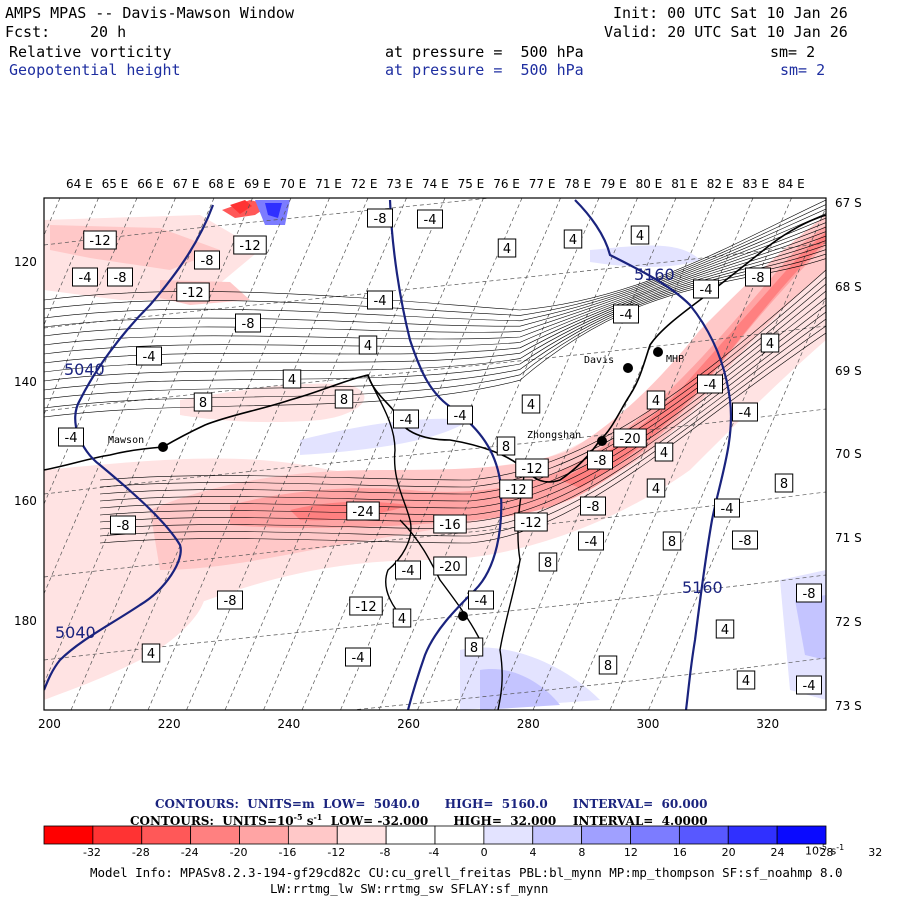 This screenshot has height=900, width=900. Describe the element at coordinates (768, 724) in the screenshot. I see `x-axis-tick-label: 320` at that location.